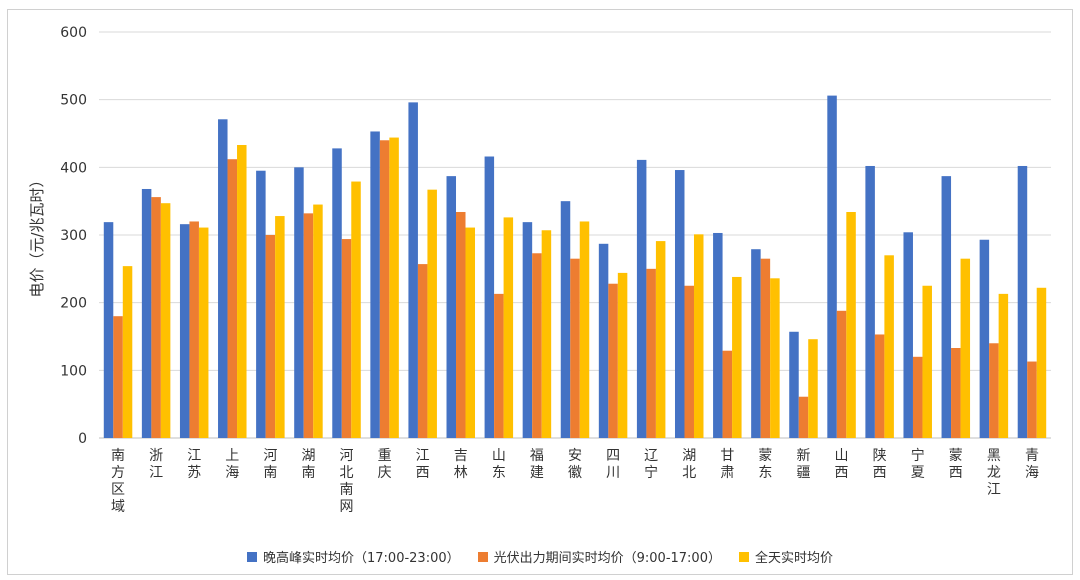 The image size is (1080, 580). What do you see at coordinates (956, 464) in the screenshot?
I see `x-category-label: 蒙西` at bounding box center [956, 464].